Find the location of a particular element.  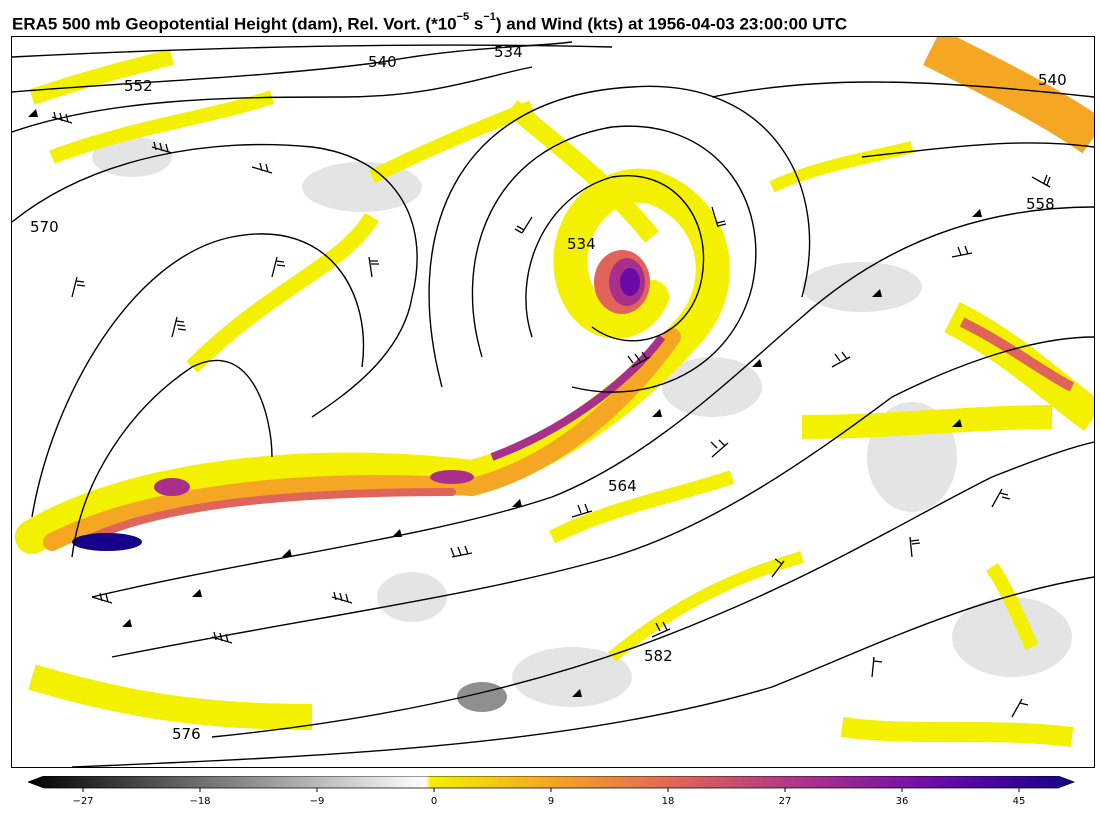

colorbar-tick-label: 27 is located at coordinates (785, 801).